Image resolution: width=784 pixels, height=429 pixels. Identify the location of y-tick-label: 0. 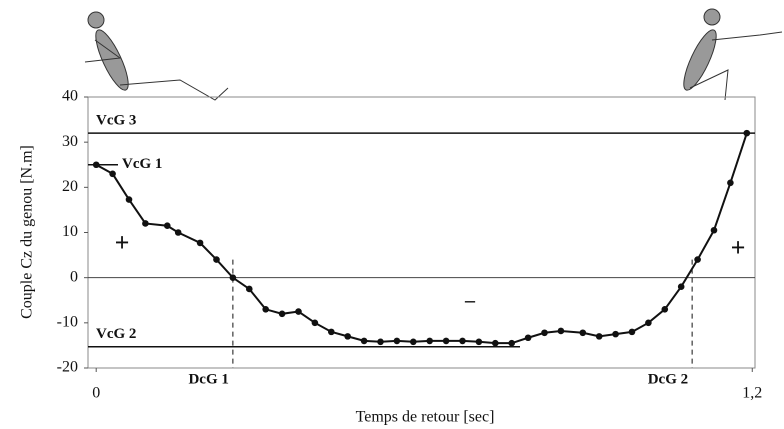
(74, 276).